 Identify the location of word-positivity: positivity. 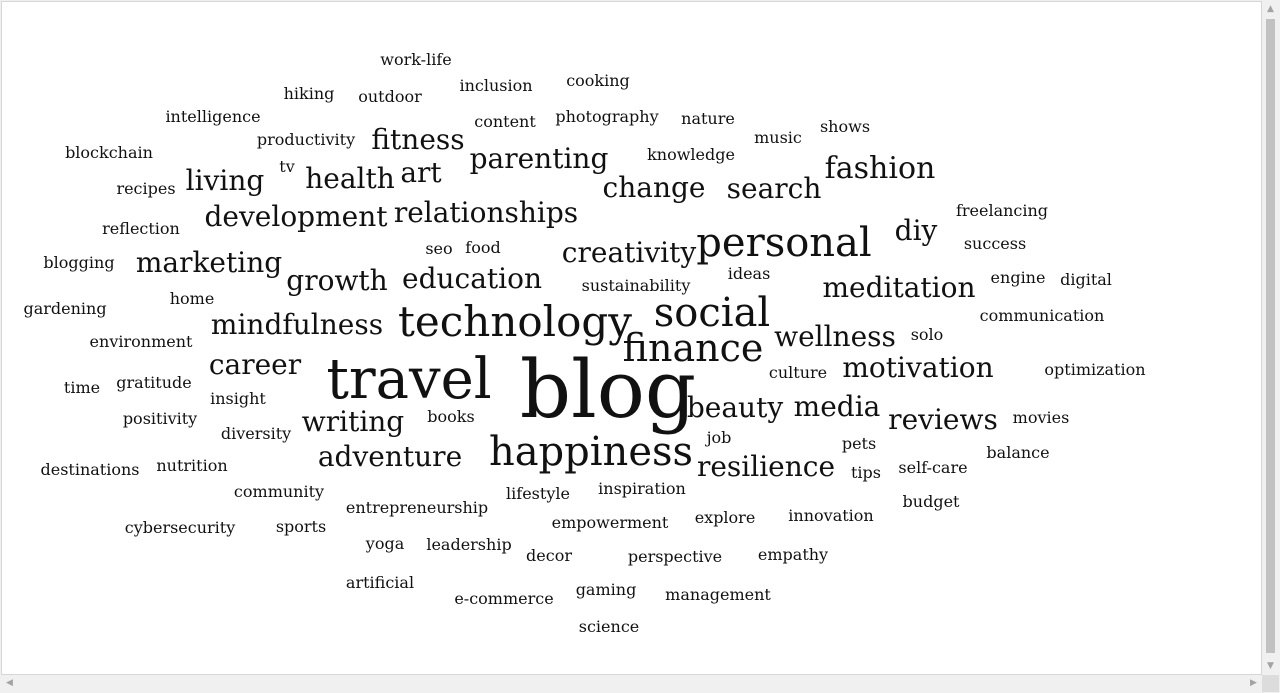
(160, 418).